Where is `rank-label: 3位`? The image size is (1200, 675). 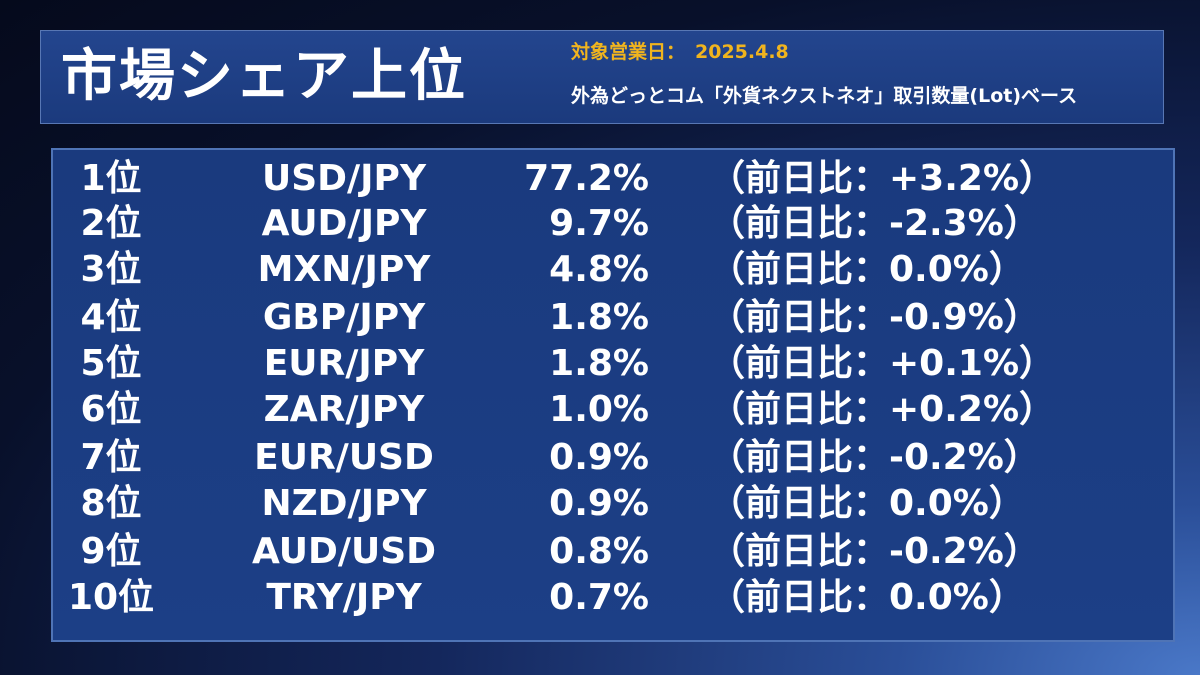
rank-label: 3位 is located at coordinates (111, 269).